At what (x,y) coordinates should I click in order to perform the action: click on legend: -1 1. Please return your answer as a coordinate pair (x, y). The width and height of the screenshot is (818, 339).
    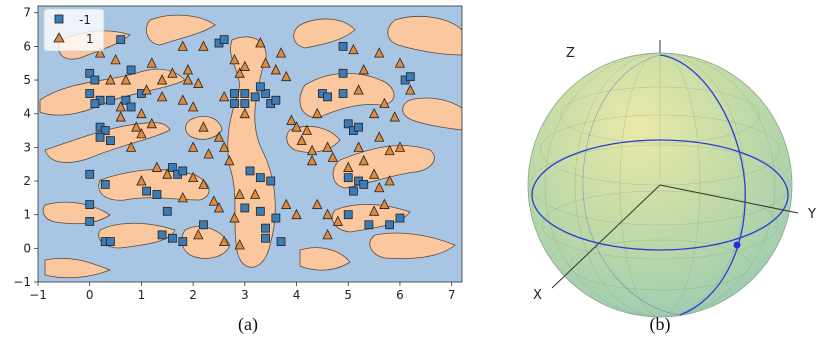
    Looking at the image, I should click on (74, 30).